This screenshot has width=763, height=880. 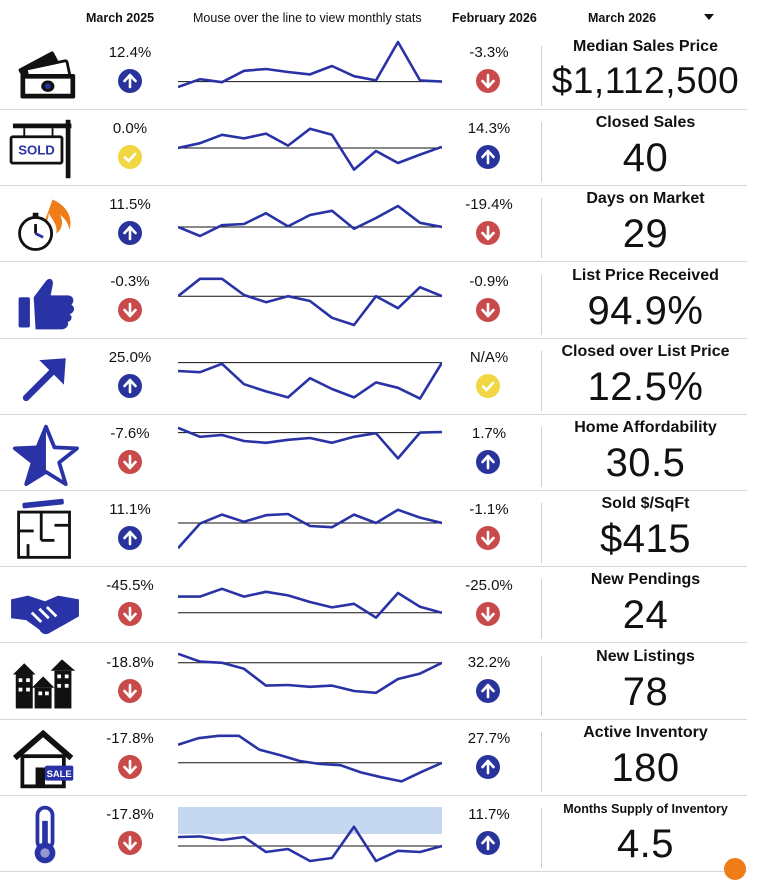 I want to click on svg-text: SALE, so click(x=59, y=773).